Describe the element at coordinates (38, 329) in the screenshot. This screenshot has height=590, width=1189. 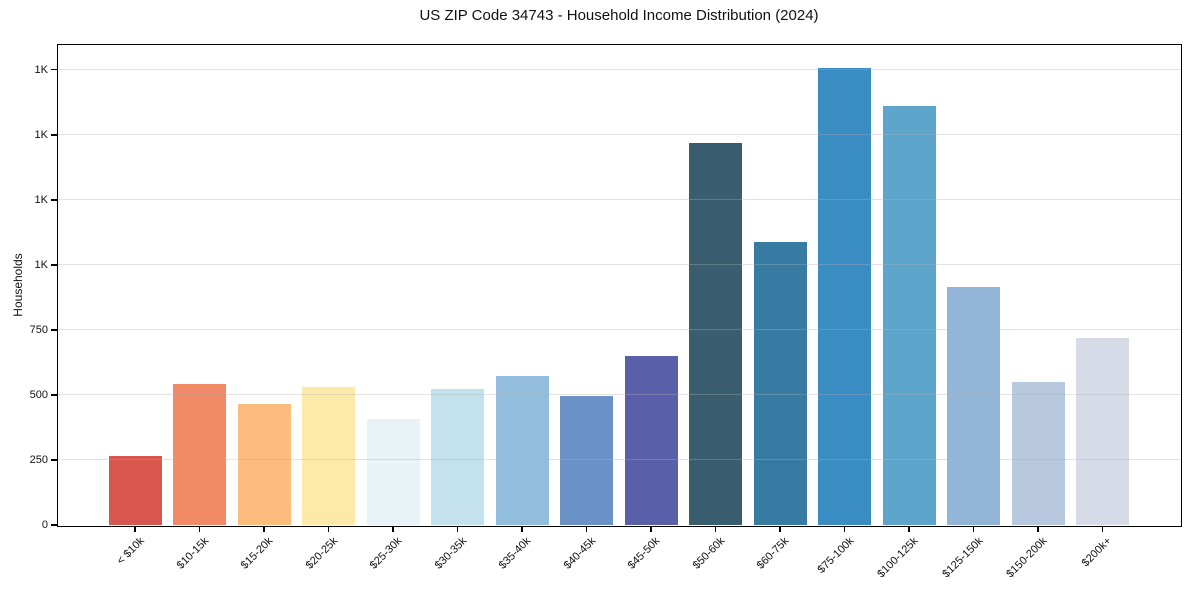
I see `y-tick-label: 750` at that location.